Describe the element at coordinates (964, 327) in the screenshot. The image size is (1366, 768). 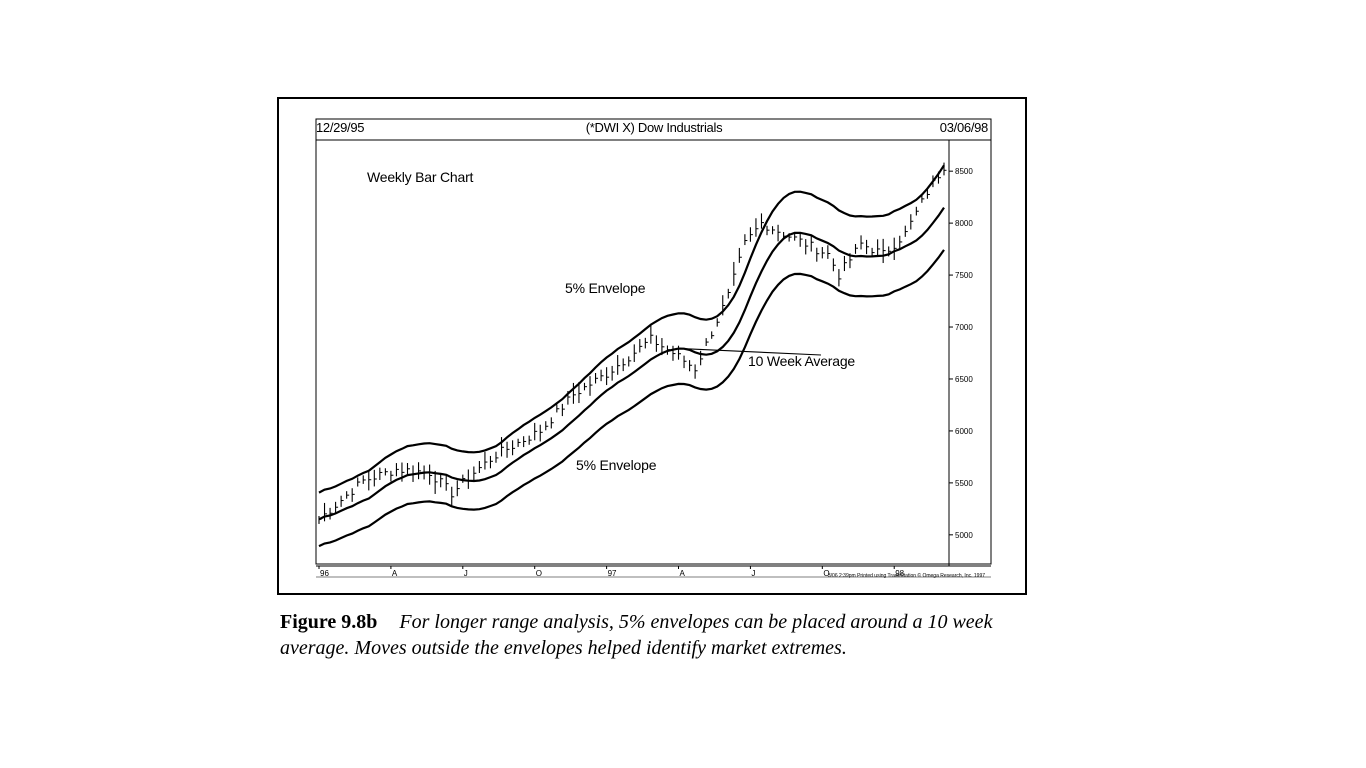
I see `y-tick-label: 7000` at that location.